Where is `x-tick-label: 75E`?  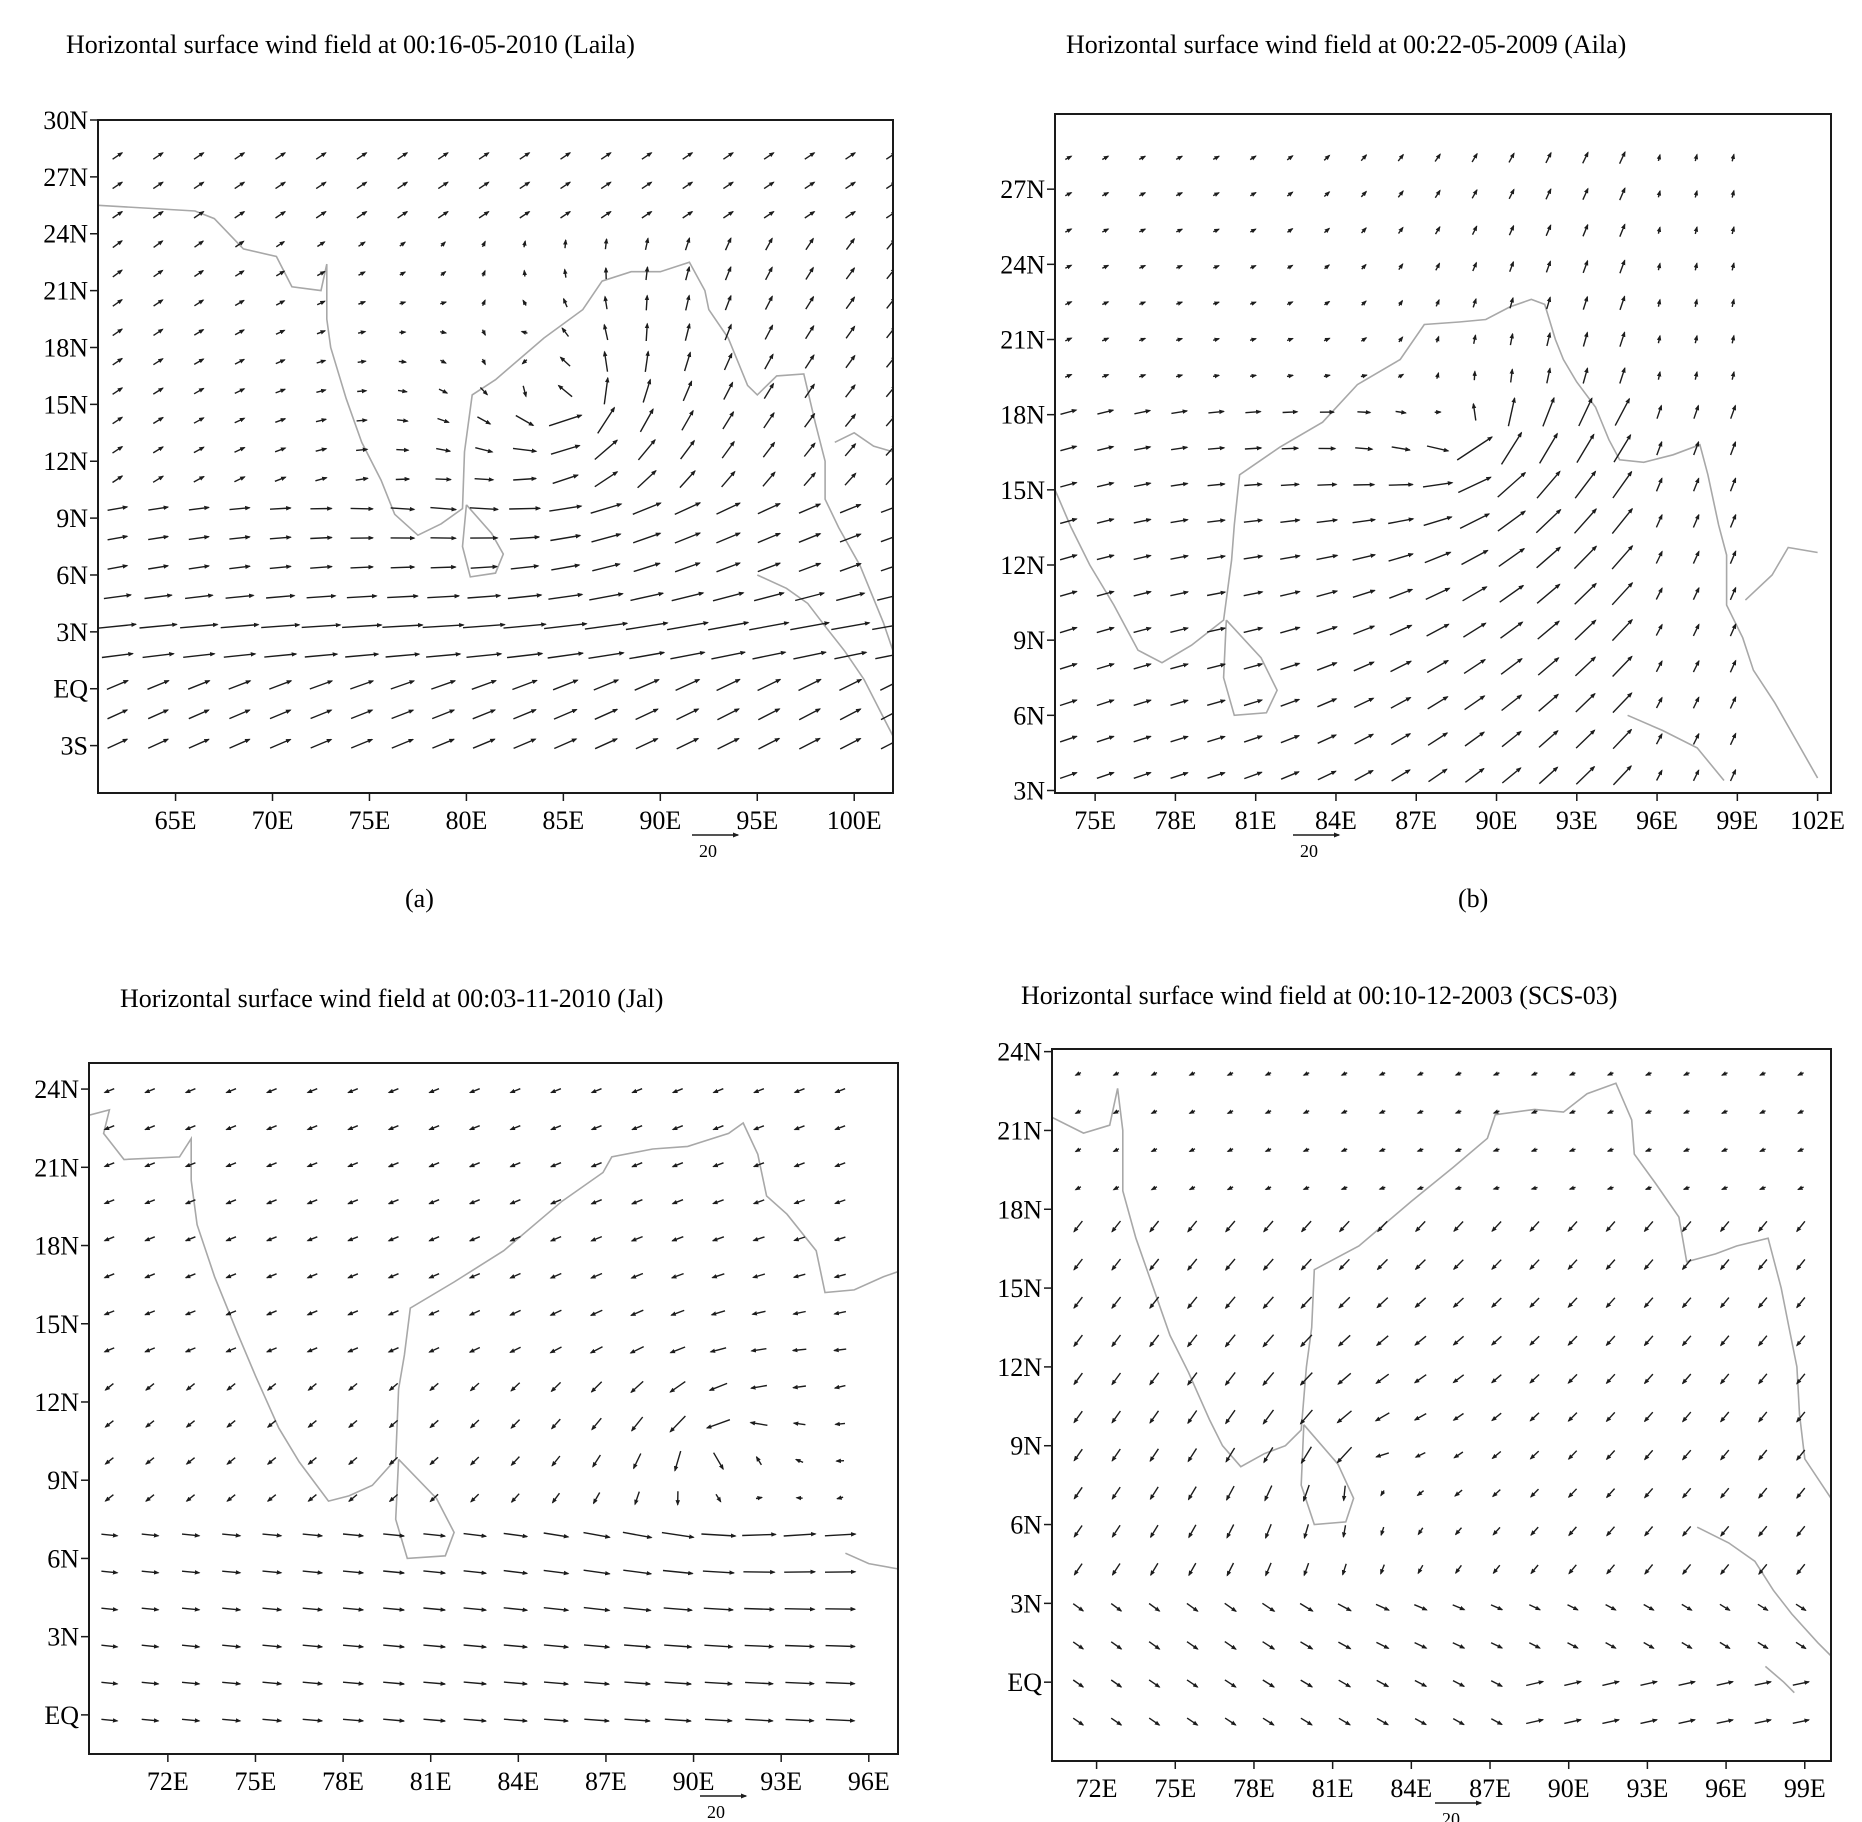 x-tick-label: 75E is located at coordinates (370, 820).